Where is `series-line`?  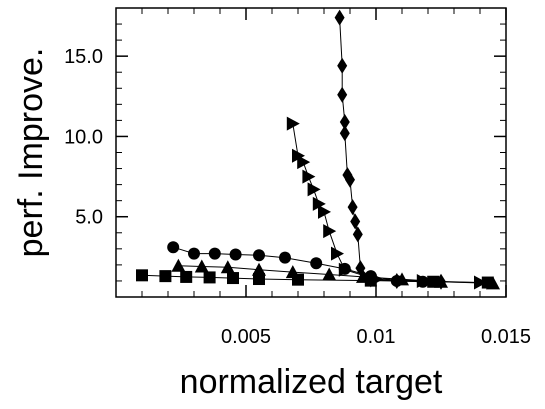
series-line is located at coordinates (390, 150).